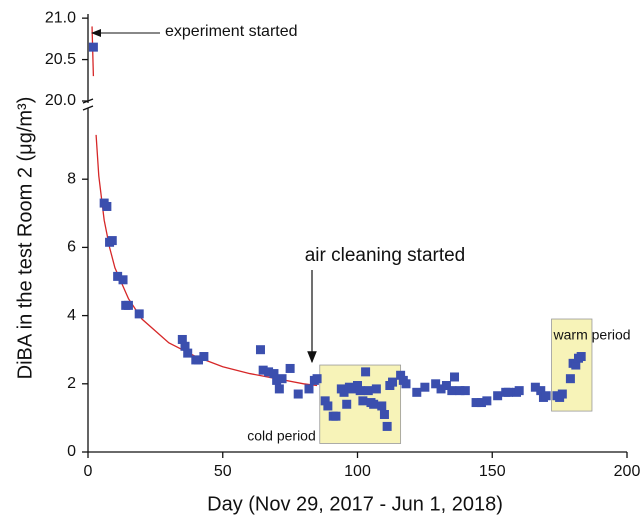 Image resolution: width=643 pixels, height=521 pixels. What do you see at coordinates (60, 59) in the screenshot?
I see `y-tick-label: 20.5` at bounding box center [60, 59].